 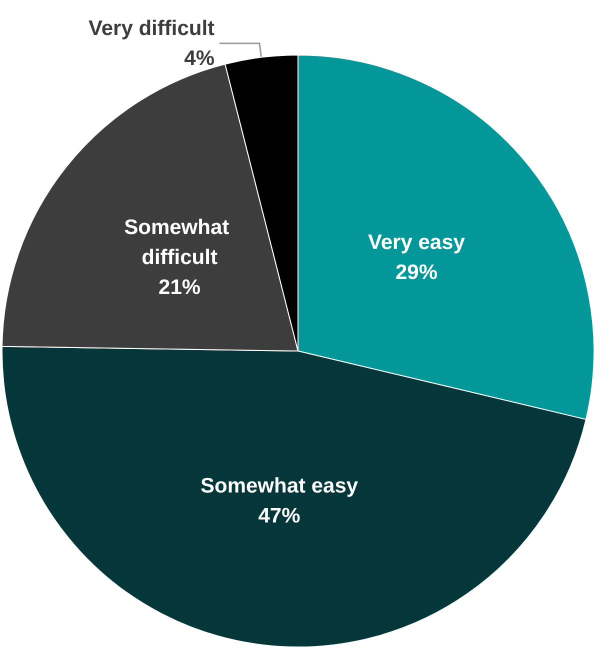 I want to click on slice-label: Very difficult, so click(x=151, y=28).